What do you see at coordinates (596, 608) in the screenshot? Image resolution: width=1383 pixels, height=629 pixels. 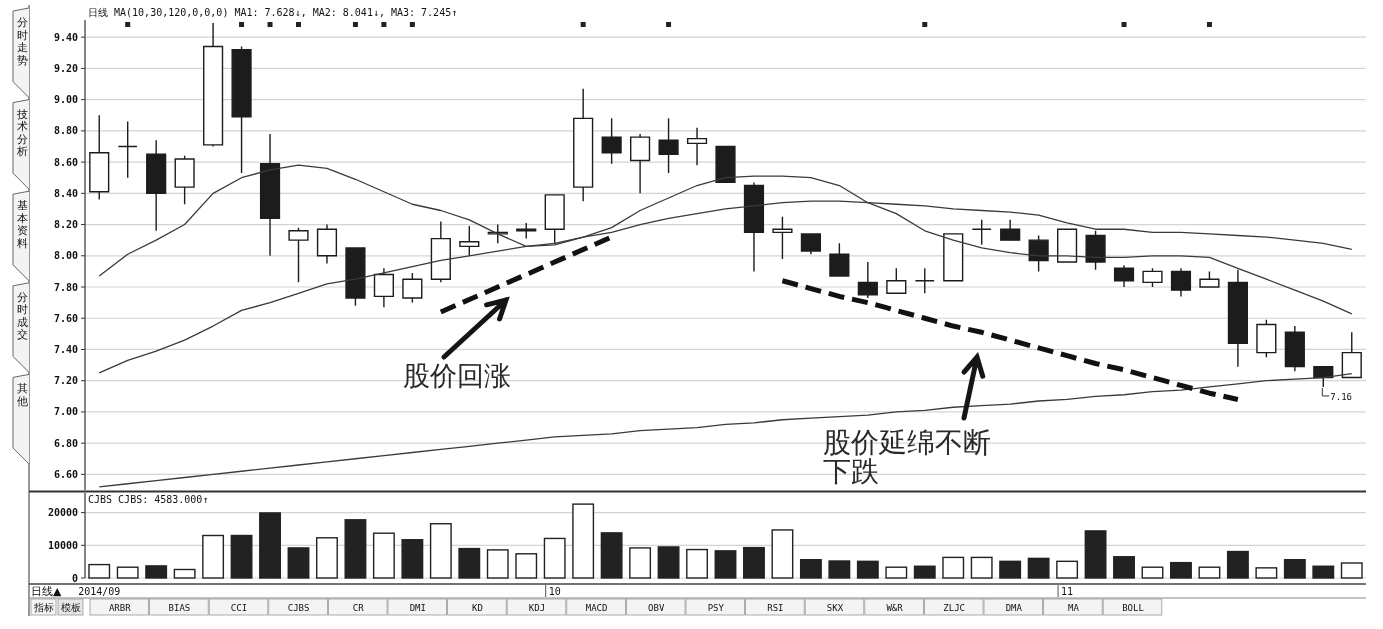 I see `text: MACD` at bounding box center [596, 608].